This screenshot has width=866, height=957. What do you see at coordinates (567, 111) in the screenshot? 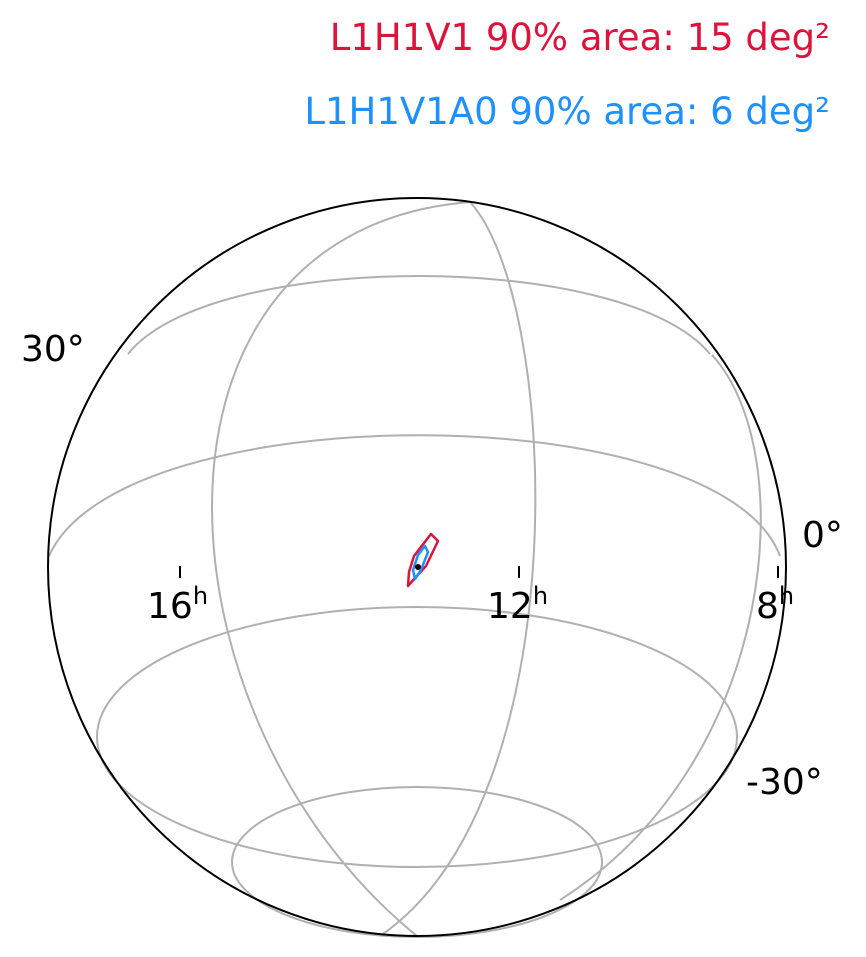
I see `legend-label-l1h1v1a0: L1H1V1A0 90% area: 6 deg²` at bounding box center [567, 111].